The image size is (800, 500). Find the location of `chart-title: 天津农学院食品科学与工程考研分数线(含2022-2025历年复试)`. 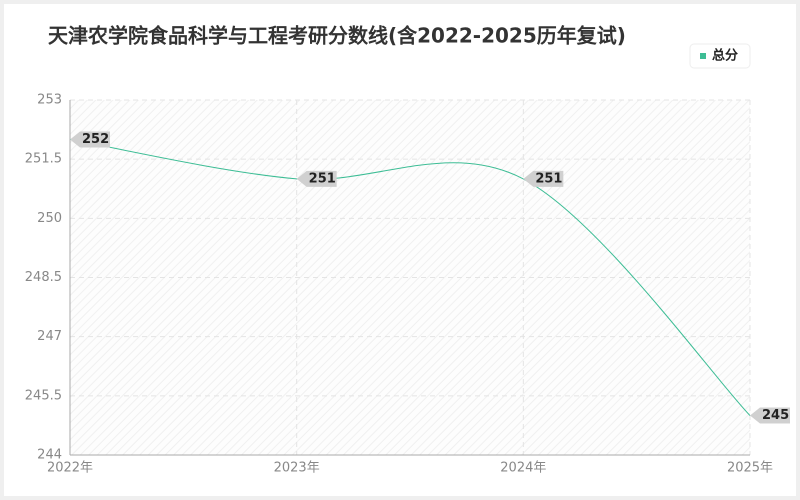

chart-title: 天津农学院食品科学与工程考研分数线(含2022-2025历年复试) is located at coordinates (337, 36).